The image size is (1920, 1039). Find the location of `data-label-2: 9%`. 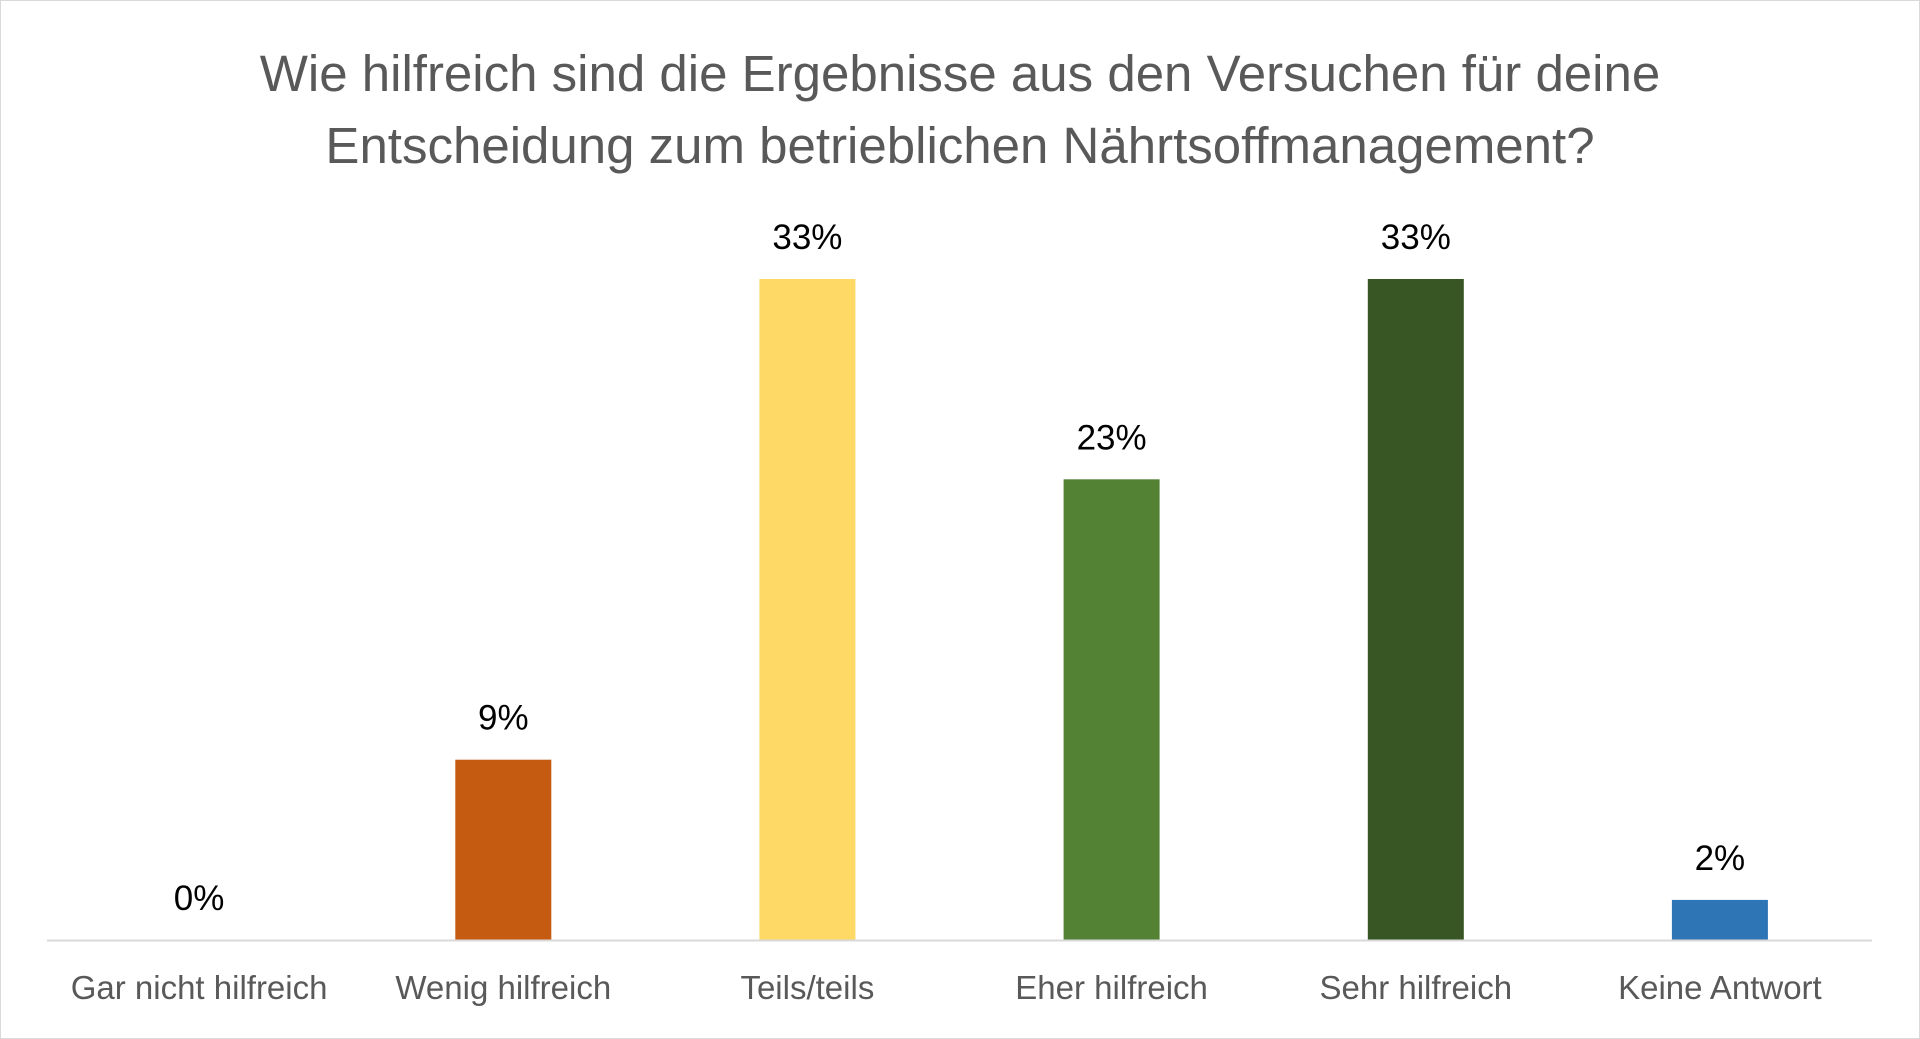

data-label-2: 9% is located at coordinates (503, 718).